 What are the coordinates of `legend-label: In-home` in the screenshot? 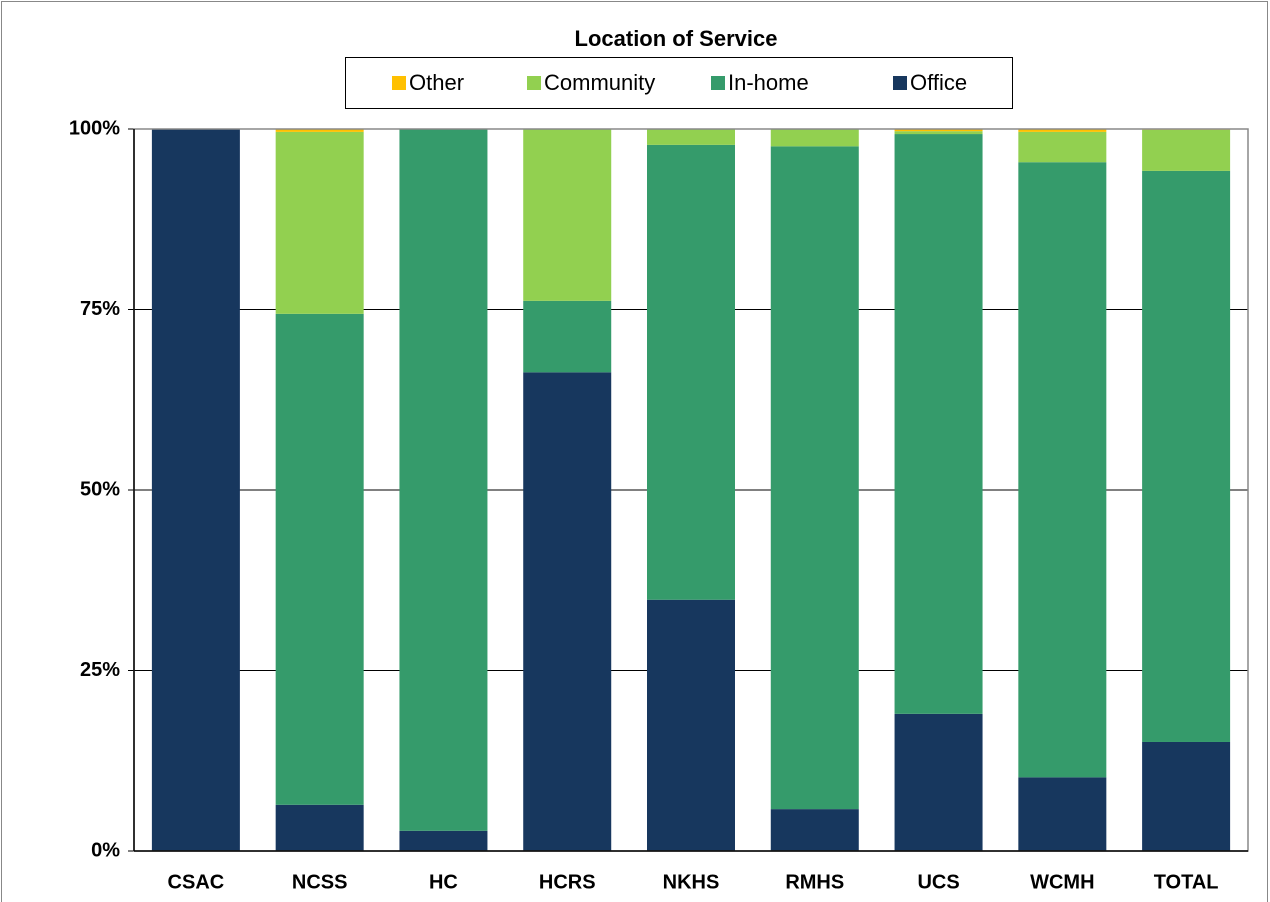 It's located at (768, 82).